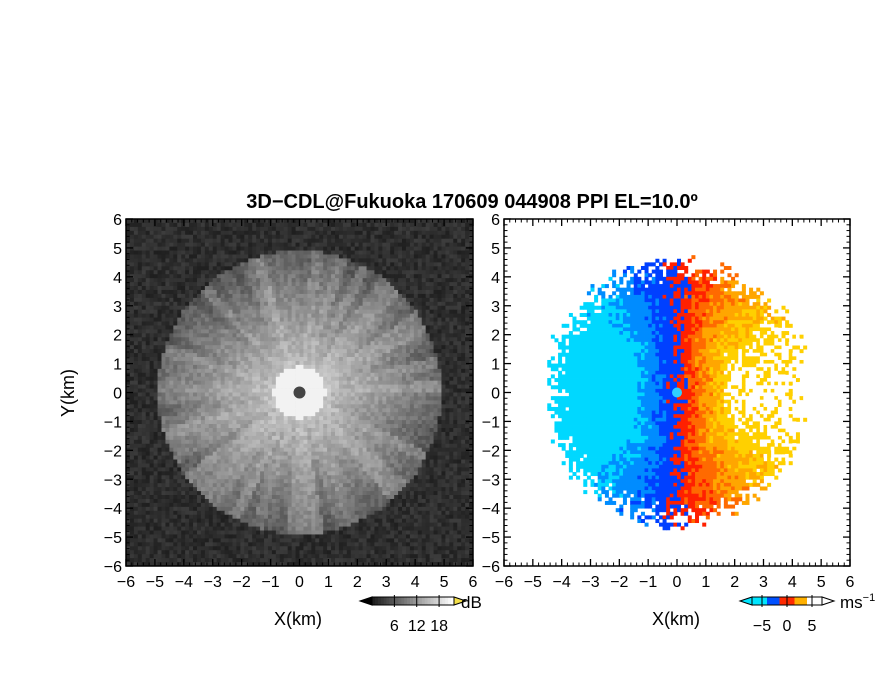  Describe the element at coordinates (491, 422) in the screenshot. I see `y-tick-label: −1` at that location.